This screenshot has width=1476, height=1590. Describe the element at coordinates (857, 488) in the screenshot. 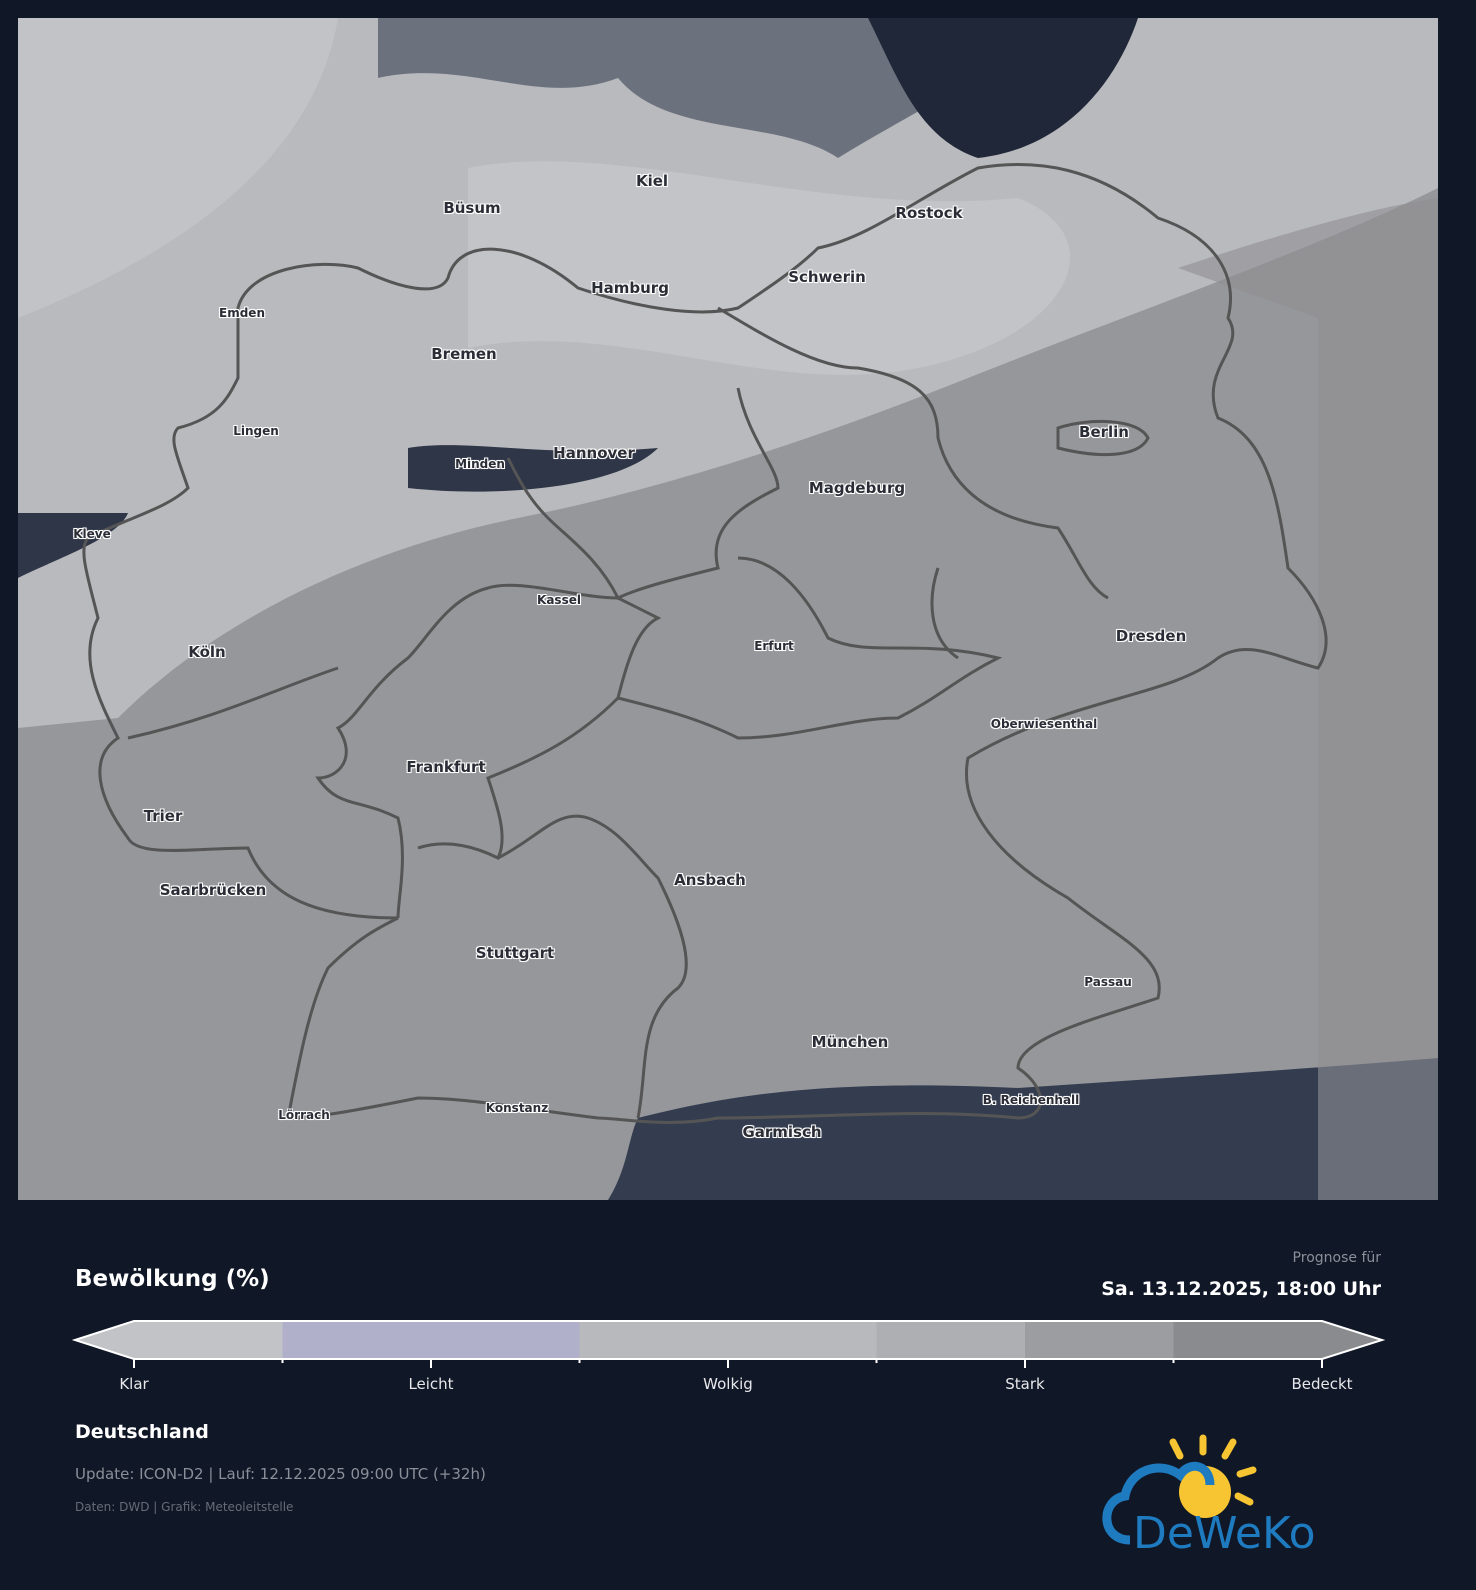

I see `city-label-magdeburg: Magdeburg` at that location.